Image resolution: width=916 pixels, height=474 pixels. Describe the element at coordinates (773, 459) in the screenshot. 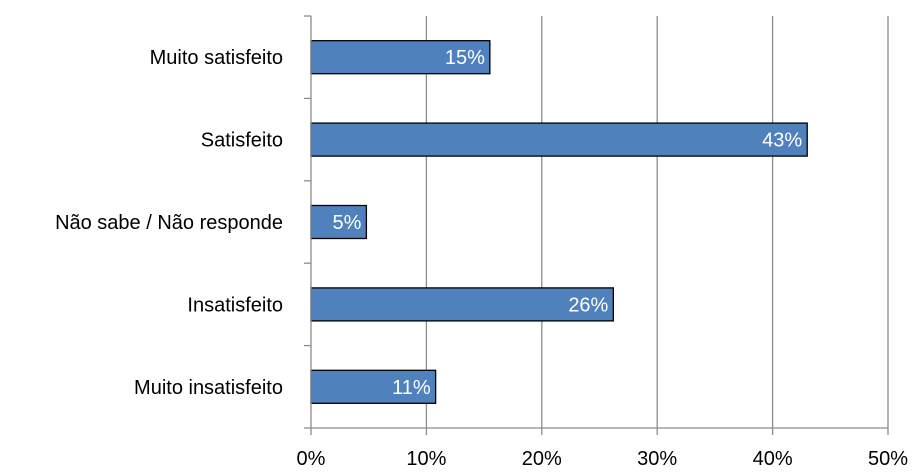

I see `x-tick-label: 40%` at that location.